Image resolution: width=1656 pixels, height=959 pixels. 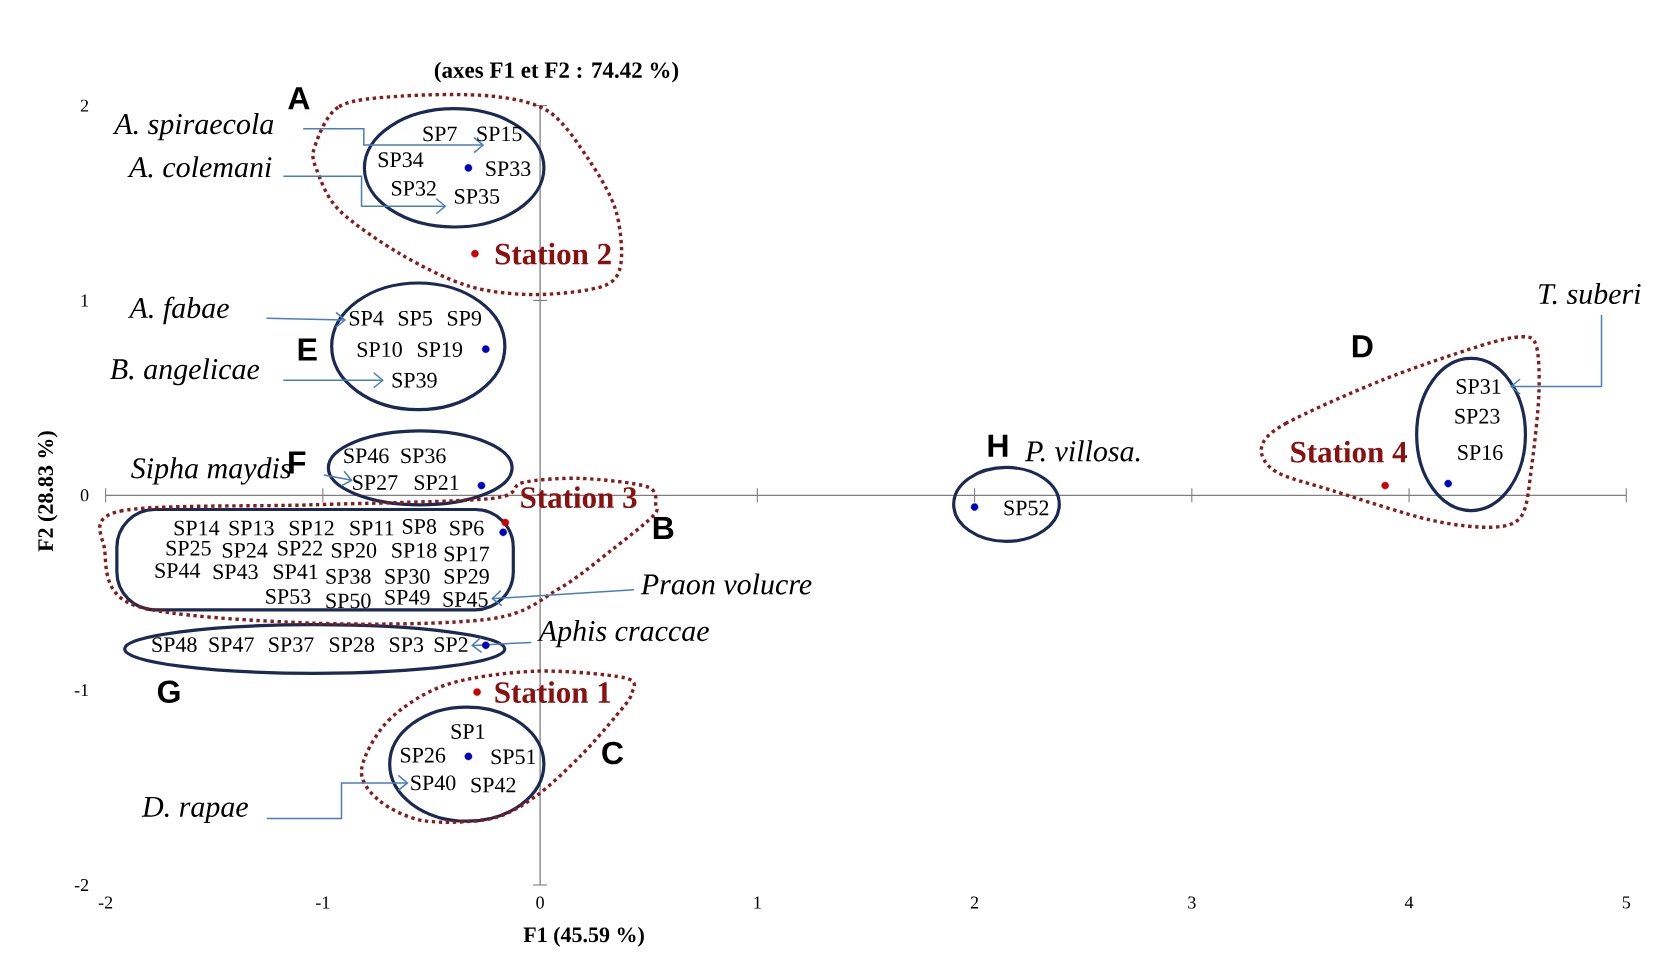 What do you see at coordinates (1362, 346) in the screenshot?
I see `annotation: D` at bounding box center [1362, 346].